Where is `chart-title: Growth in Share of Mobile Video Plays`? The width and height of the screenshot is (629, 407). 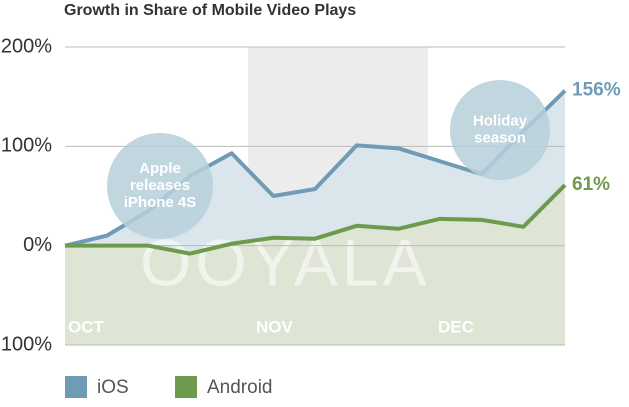
chart-title: Growth in Share of Mobile Video Plays is located at coordinates (210, 10).